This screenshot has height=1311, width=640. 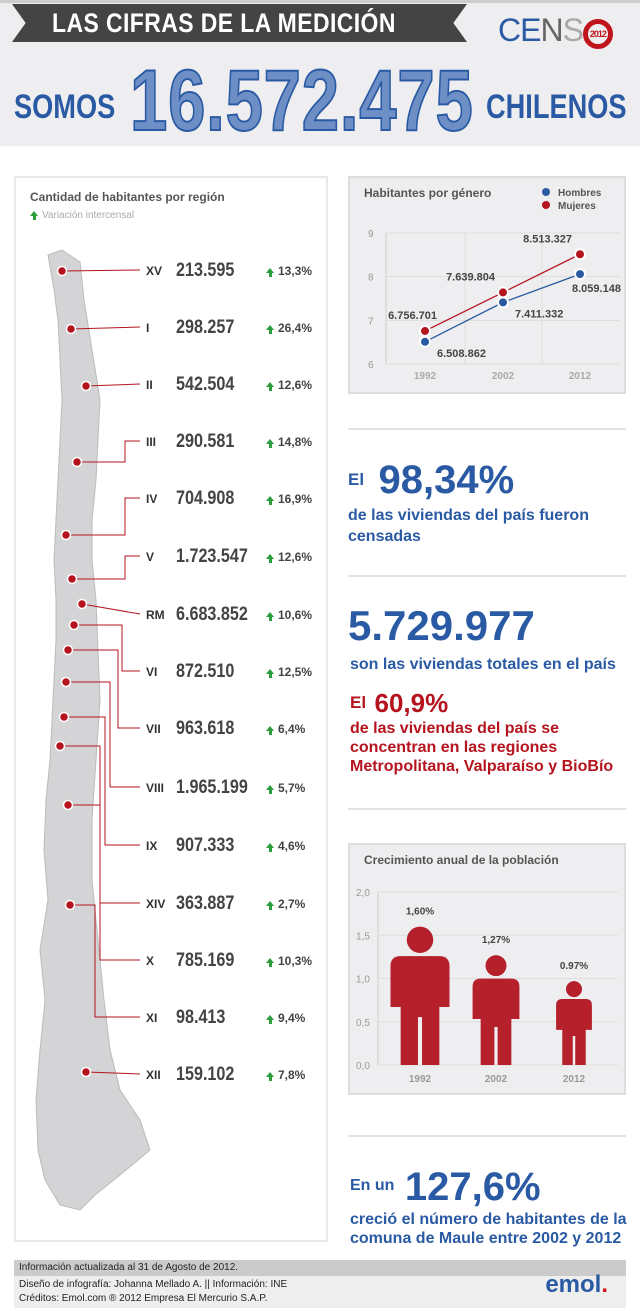 I want to click on total-viviendas: 5.729.977, so click(x=441, y=625).